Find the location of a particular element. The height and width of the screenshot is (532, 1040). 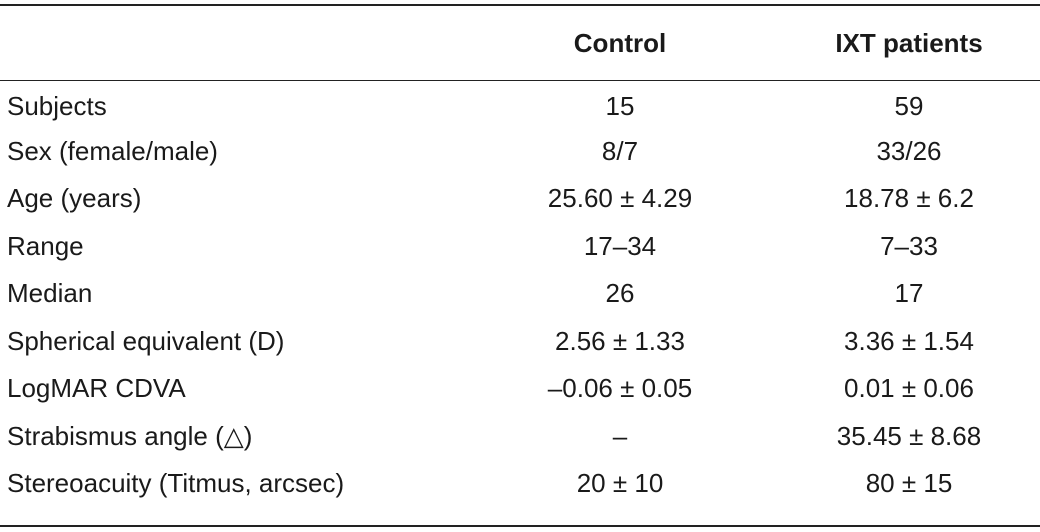

table-row: Range 17–34 7–33 is located at coordinates (520, 247).